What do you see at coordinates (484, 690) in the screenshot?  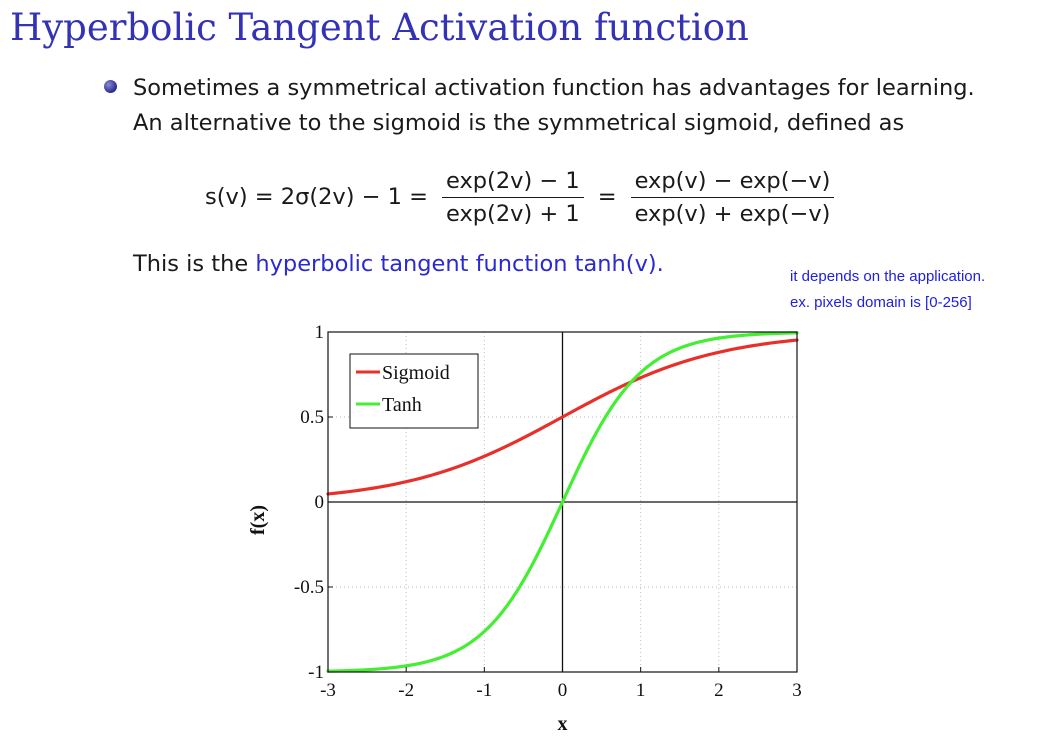 I see `x-tick-label: -1` at bounding box center [484, 690].